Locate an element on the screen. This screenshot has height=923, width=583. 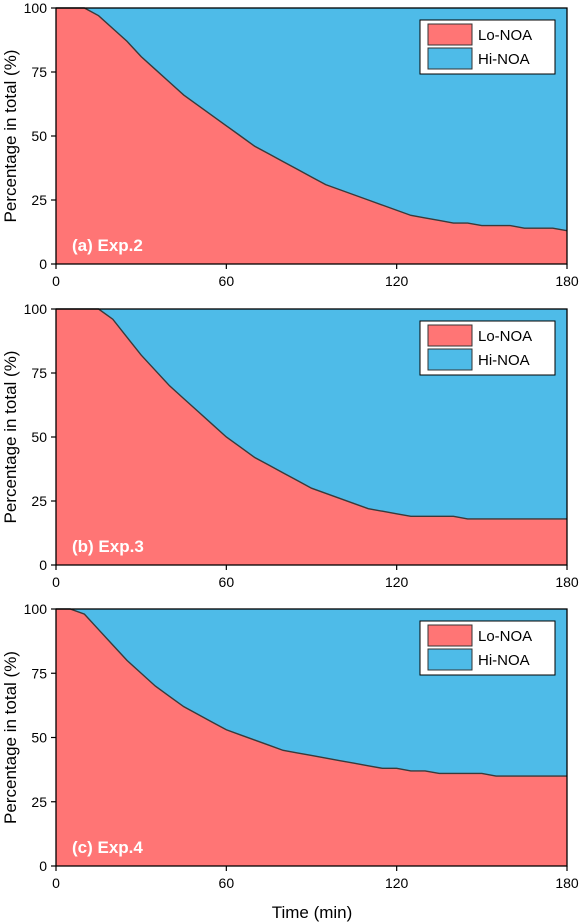
panel-label: (c) Exp.4 is located at coordinates (107, 847).